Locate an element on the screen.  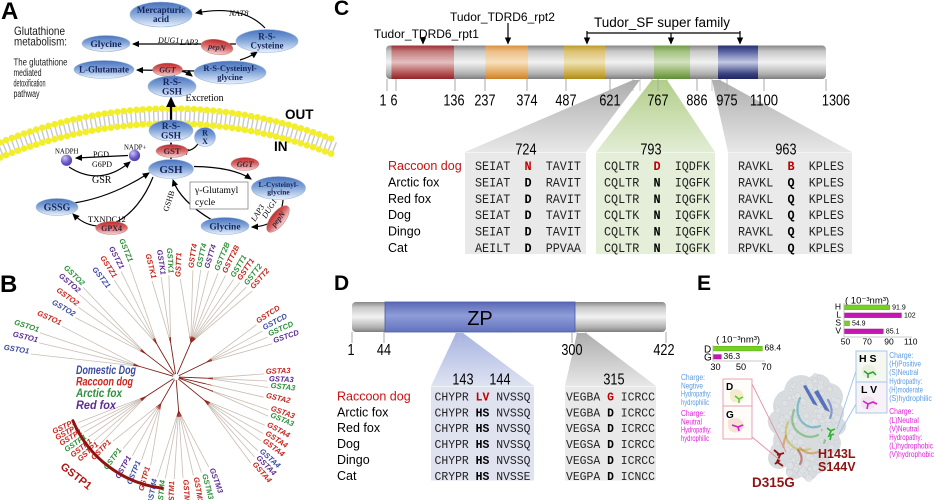
svg-text: Cat is located at coordinates (347, 476).